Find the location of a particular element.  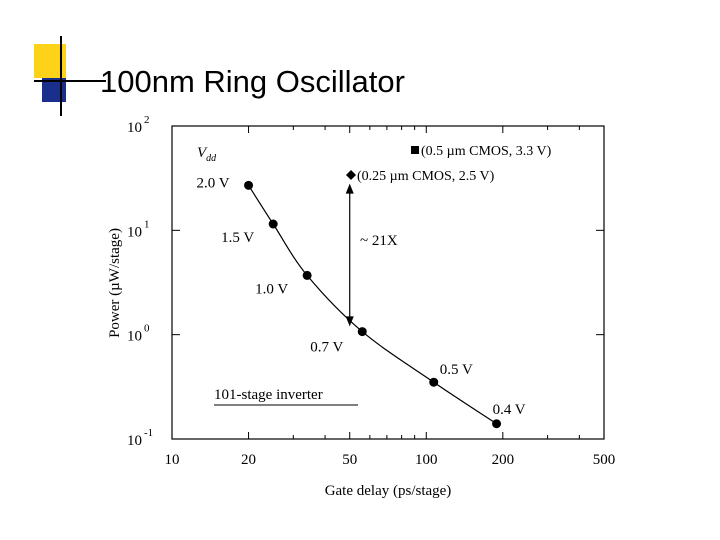

title-accent-blue-square is located at coordinates (54, 90).